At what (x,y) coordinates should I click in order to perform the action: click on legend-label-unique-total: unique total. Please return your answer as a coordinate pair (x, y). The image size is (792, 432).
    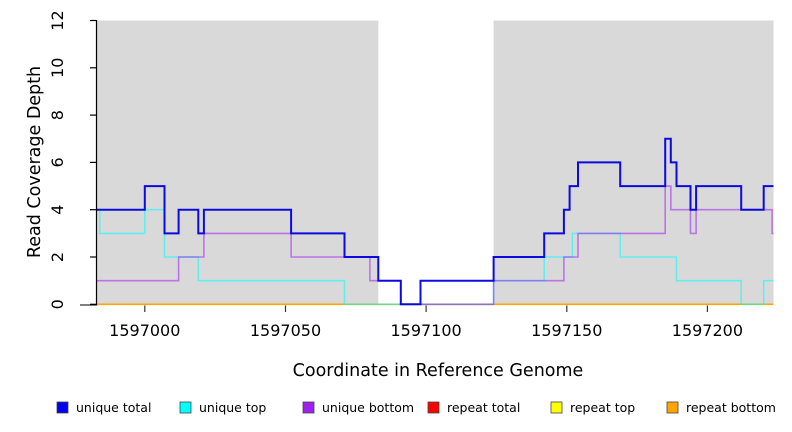
    Looking at the image, I should click on (113, 407).